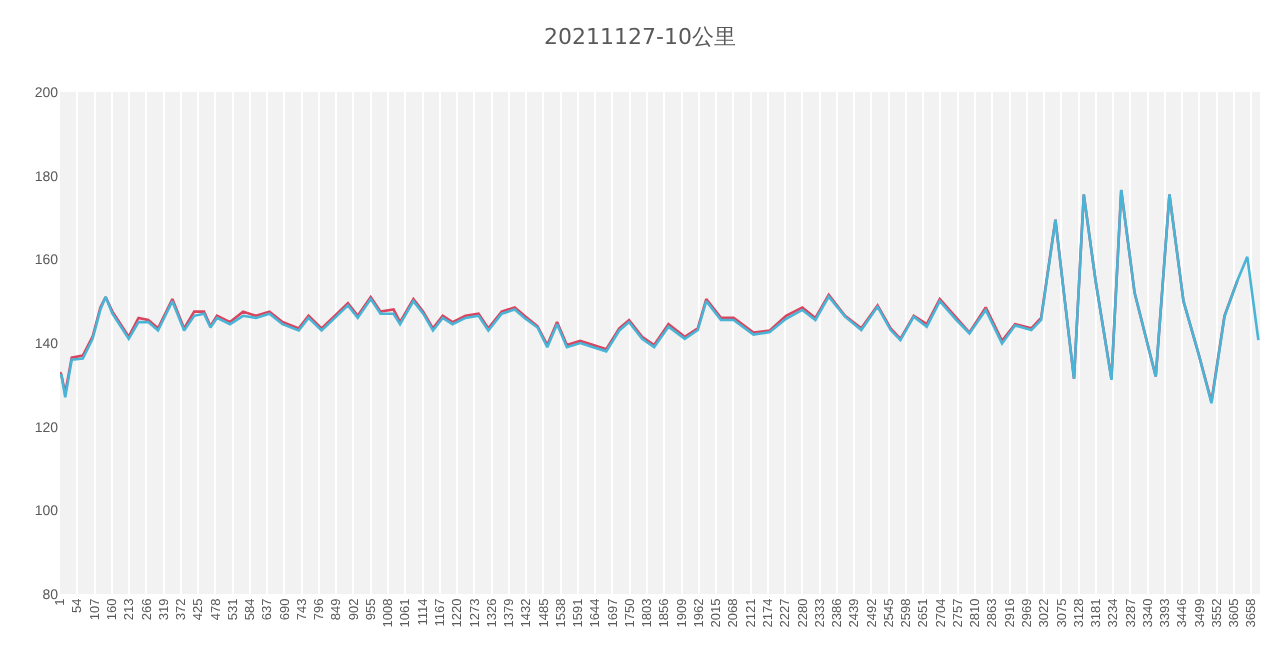 This screenshot has width=1280, height=646. Describe the element at coordinates (640, 37) in the screenshot. I see `chart-title: 20211127-10公里` at that location.